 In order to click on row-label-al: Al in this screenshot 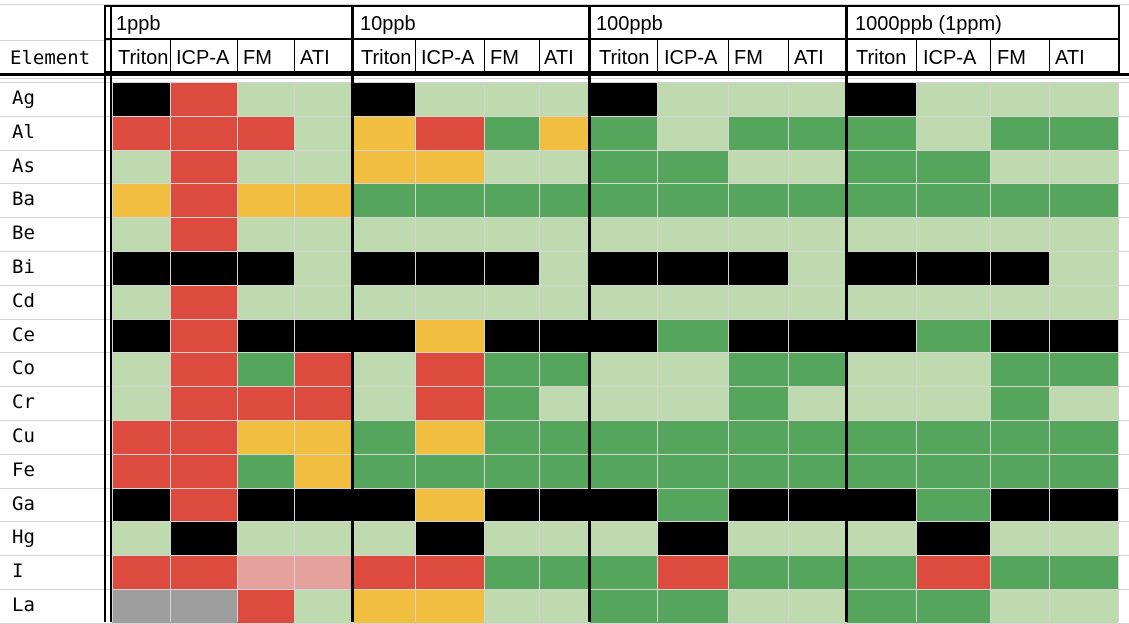, I will do `click(23, 131)`.